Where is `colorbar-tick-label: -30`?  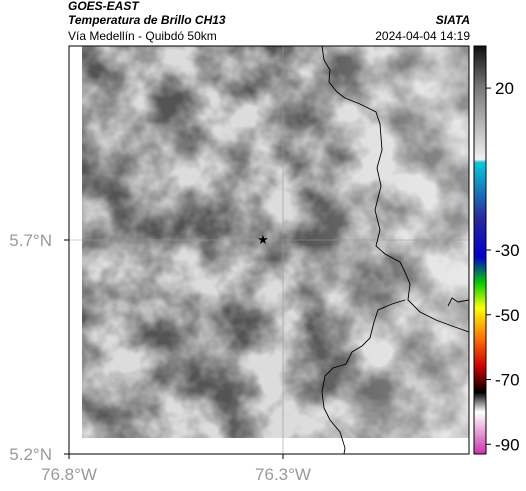
colorbar-tick-label: -30 is located at coordinates (507, 250).